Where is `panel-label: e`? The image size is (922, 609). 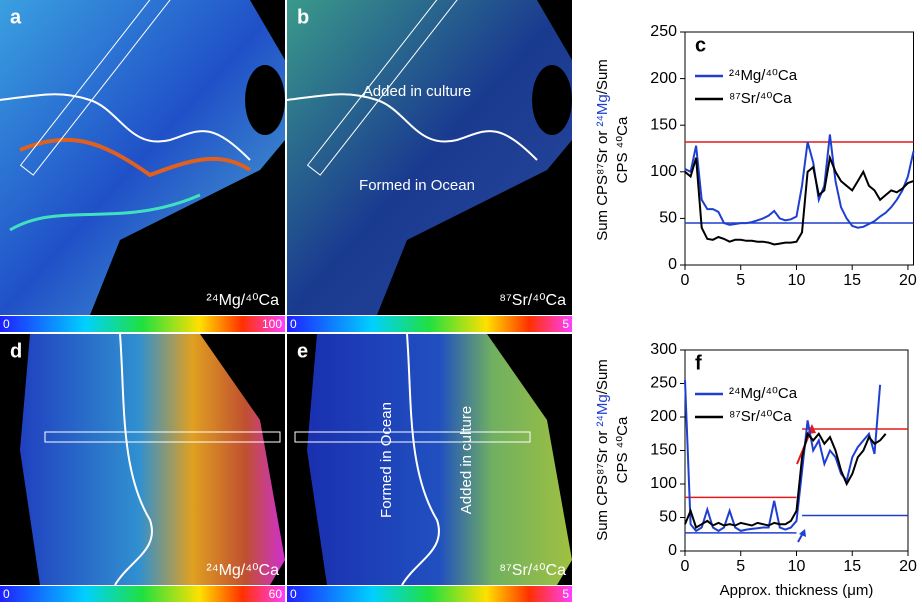 panel-label: e is located at coordinates (302, 351).